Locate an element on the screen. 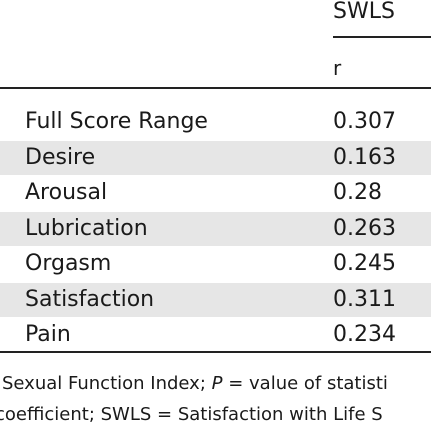 The image size is (431, 431). row-value: 0.245 is located at coordinates (364, 263).